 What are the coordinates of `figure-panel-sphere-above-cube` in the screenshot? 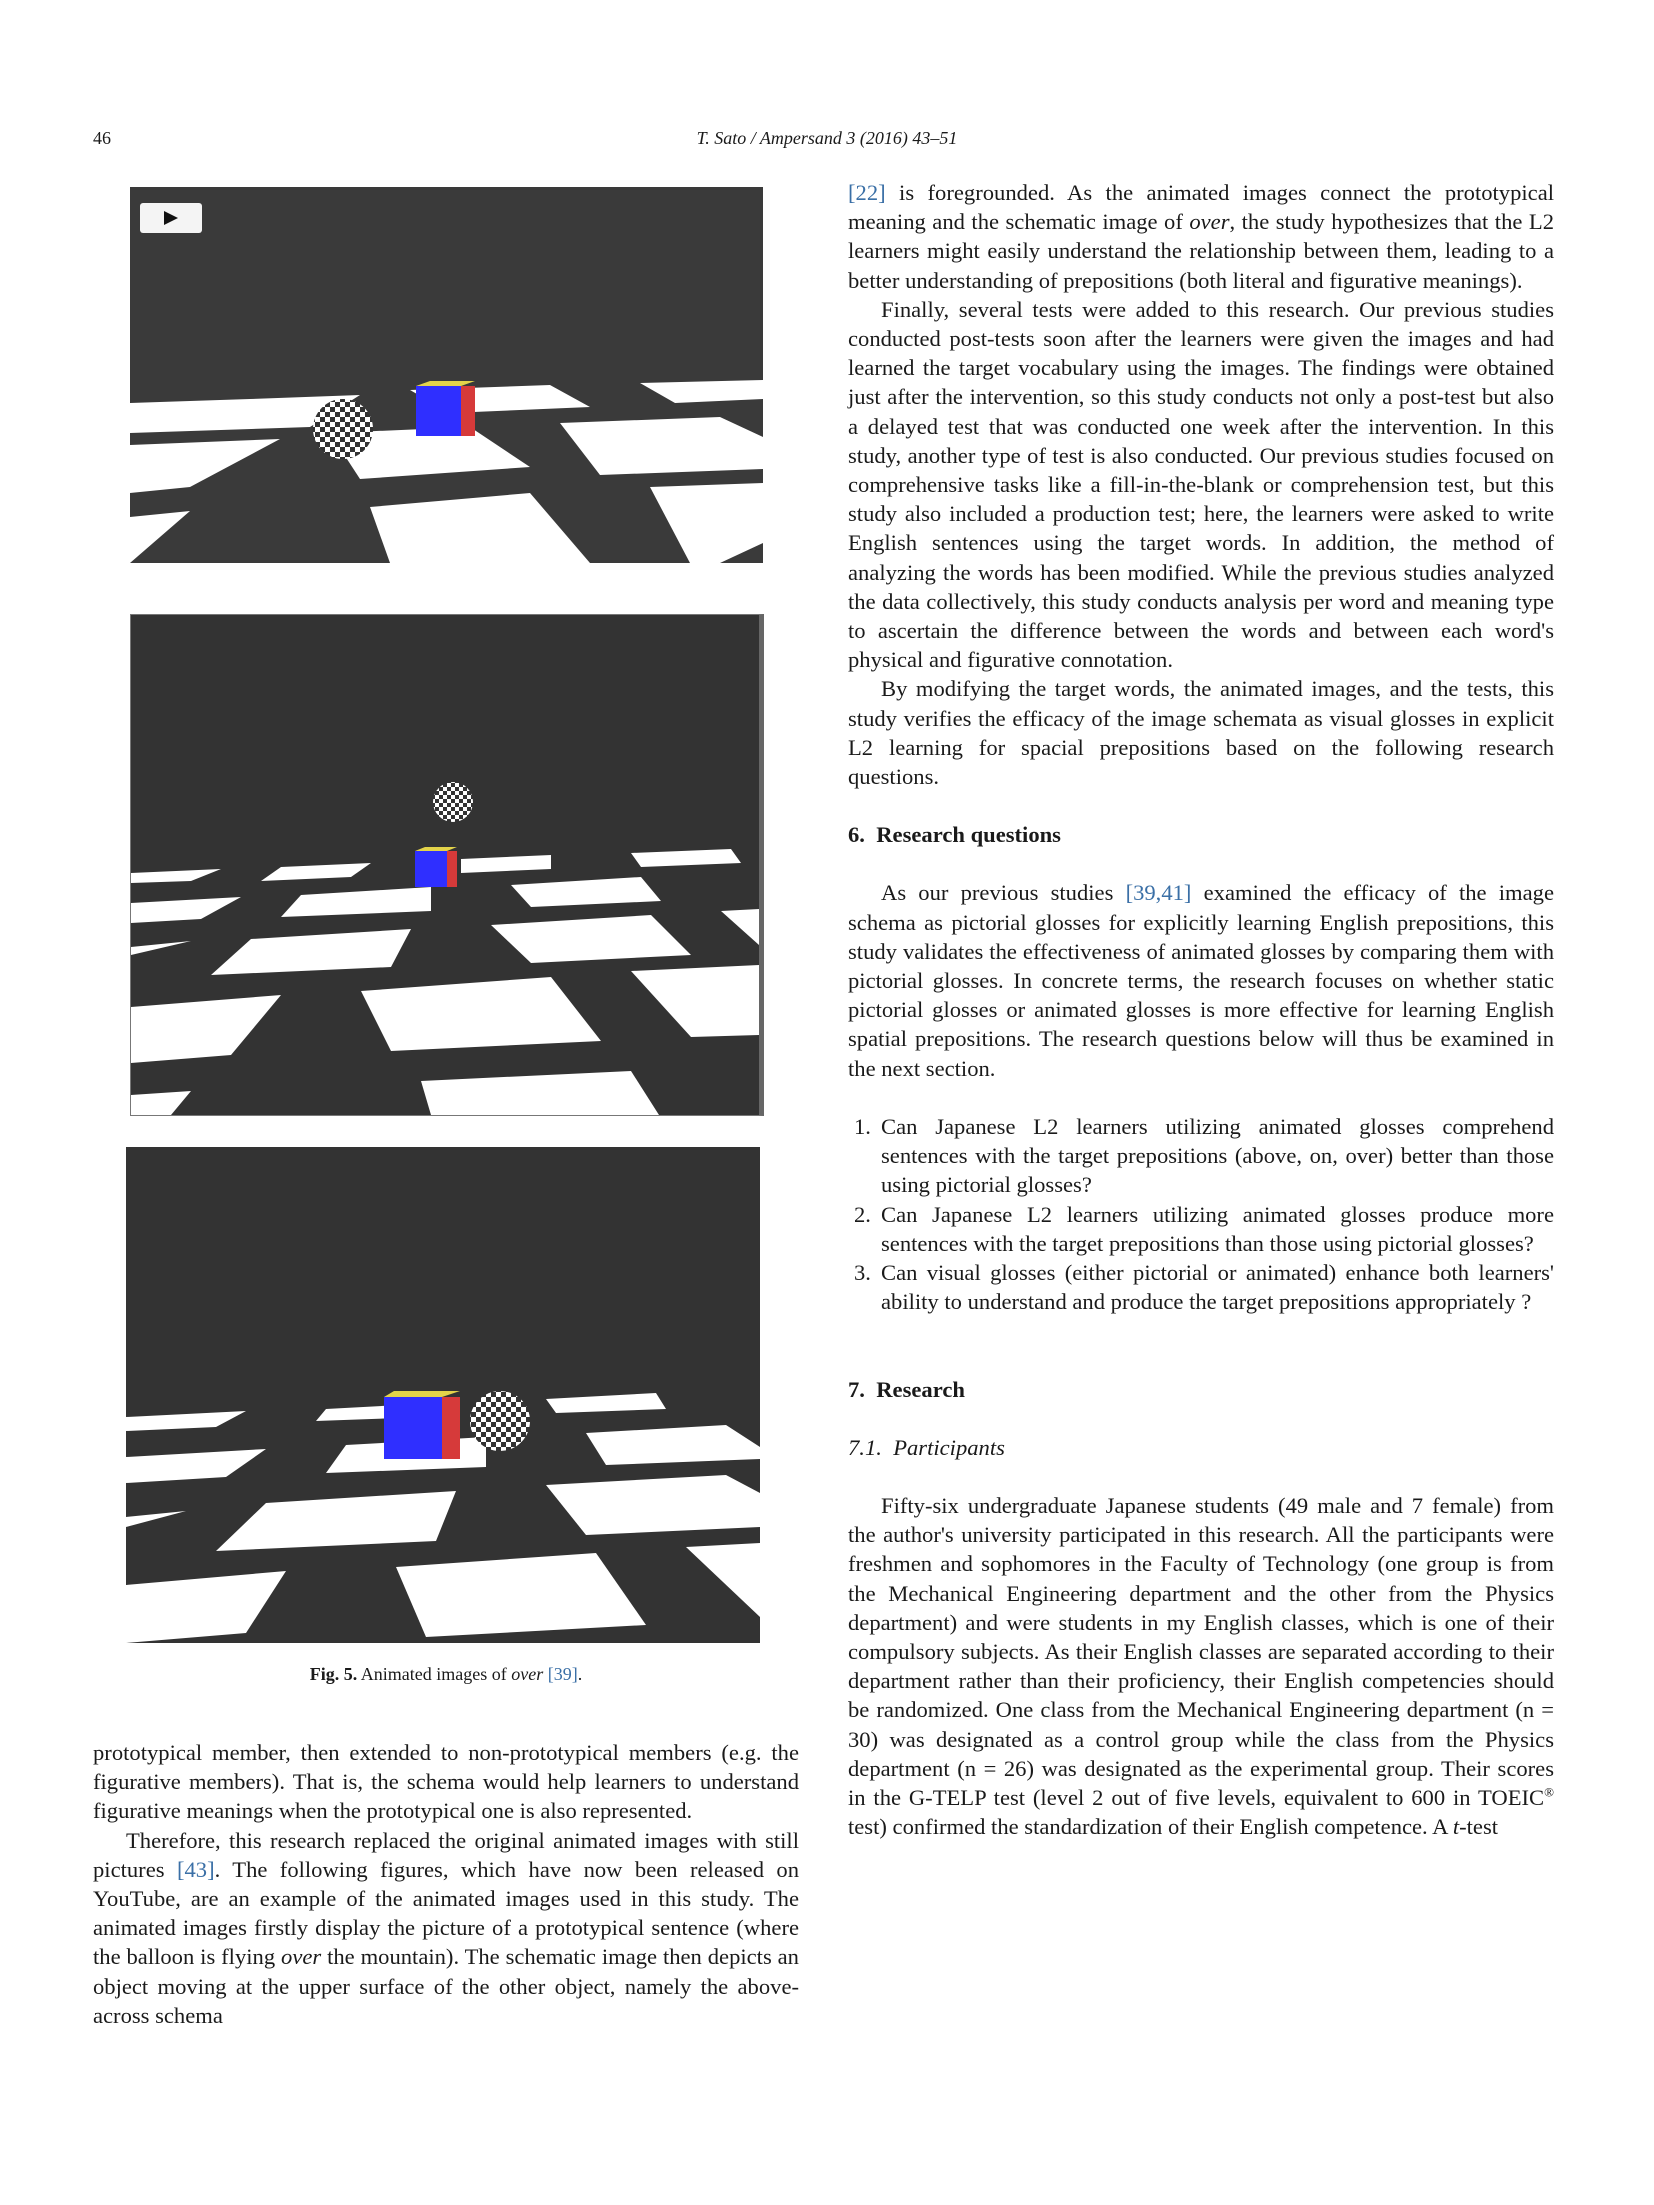 It's located at (447, 865).